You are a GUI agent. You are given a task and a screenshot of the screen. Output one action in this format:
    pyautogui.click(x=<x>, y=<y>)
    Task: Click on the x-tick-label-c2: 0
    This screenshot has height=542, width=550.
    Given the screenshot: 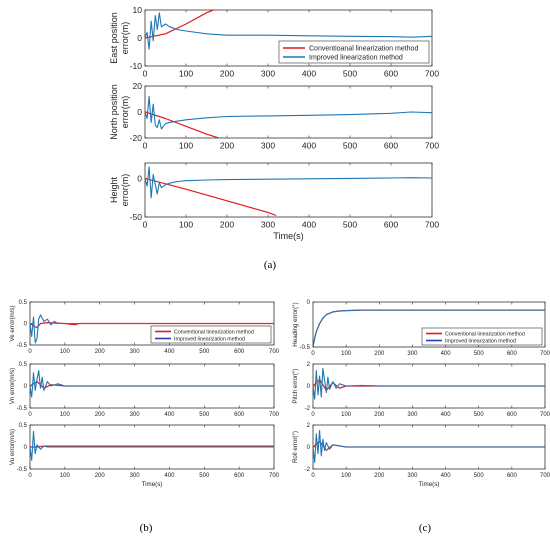 What is the action you would take?
    pyautogui.click(x=313, y=415)
    